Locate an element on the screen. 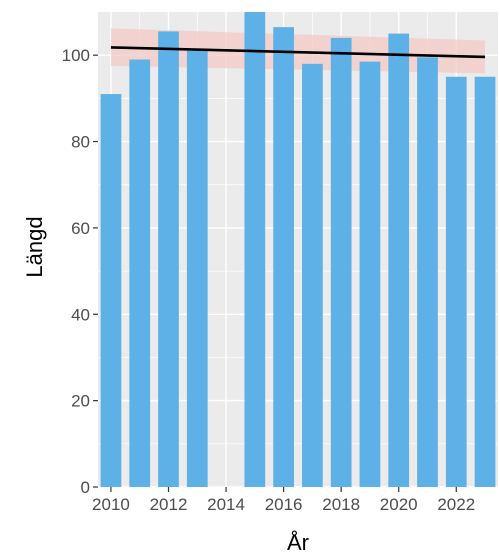  bar-2017 is located at coordinates (312, 275).